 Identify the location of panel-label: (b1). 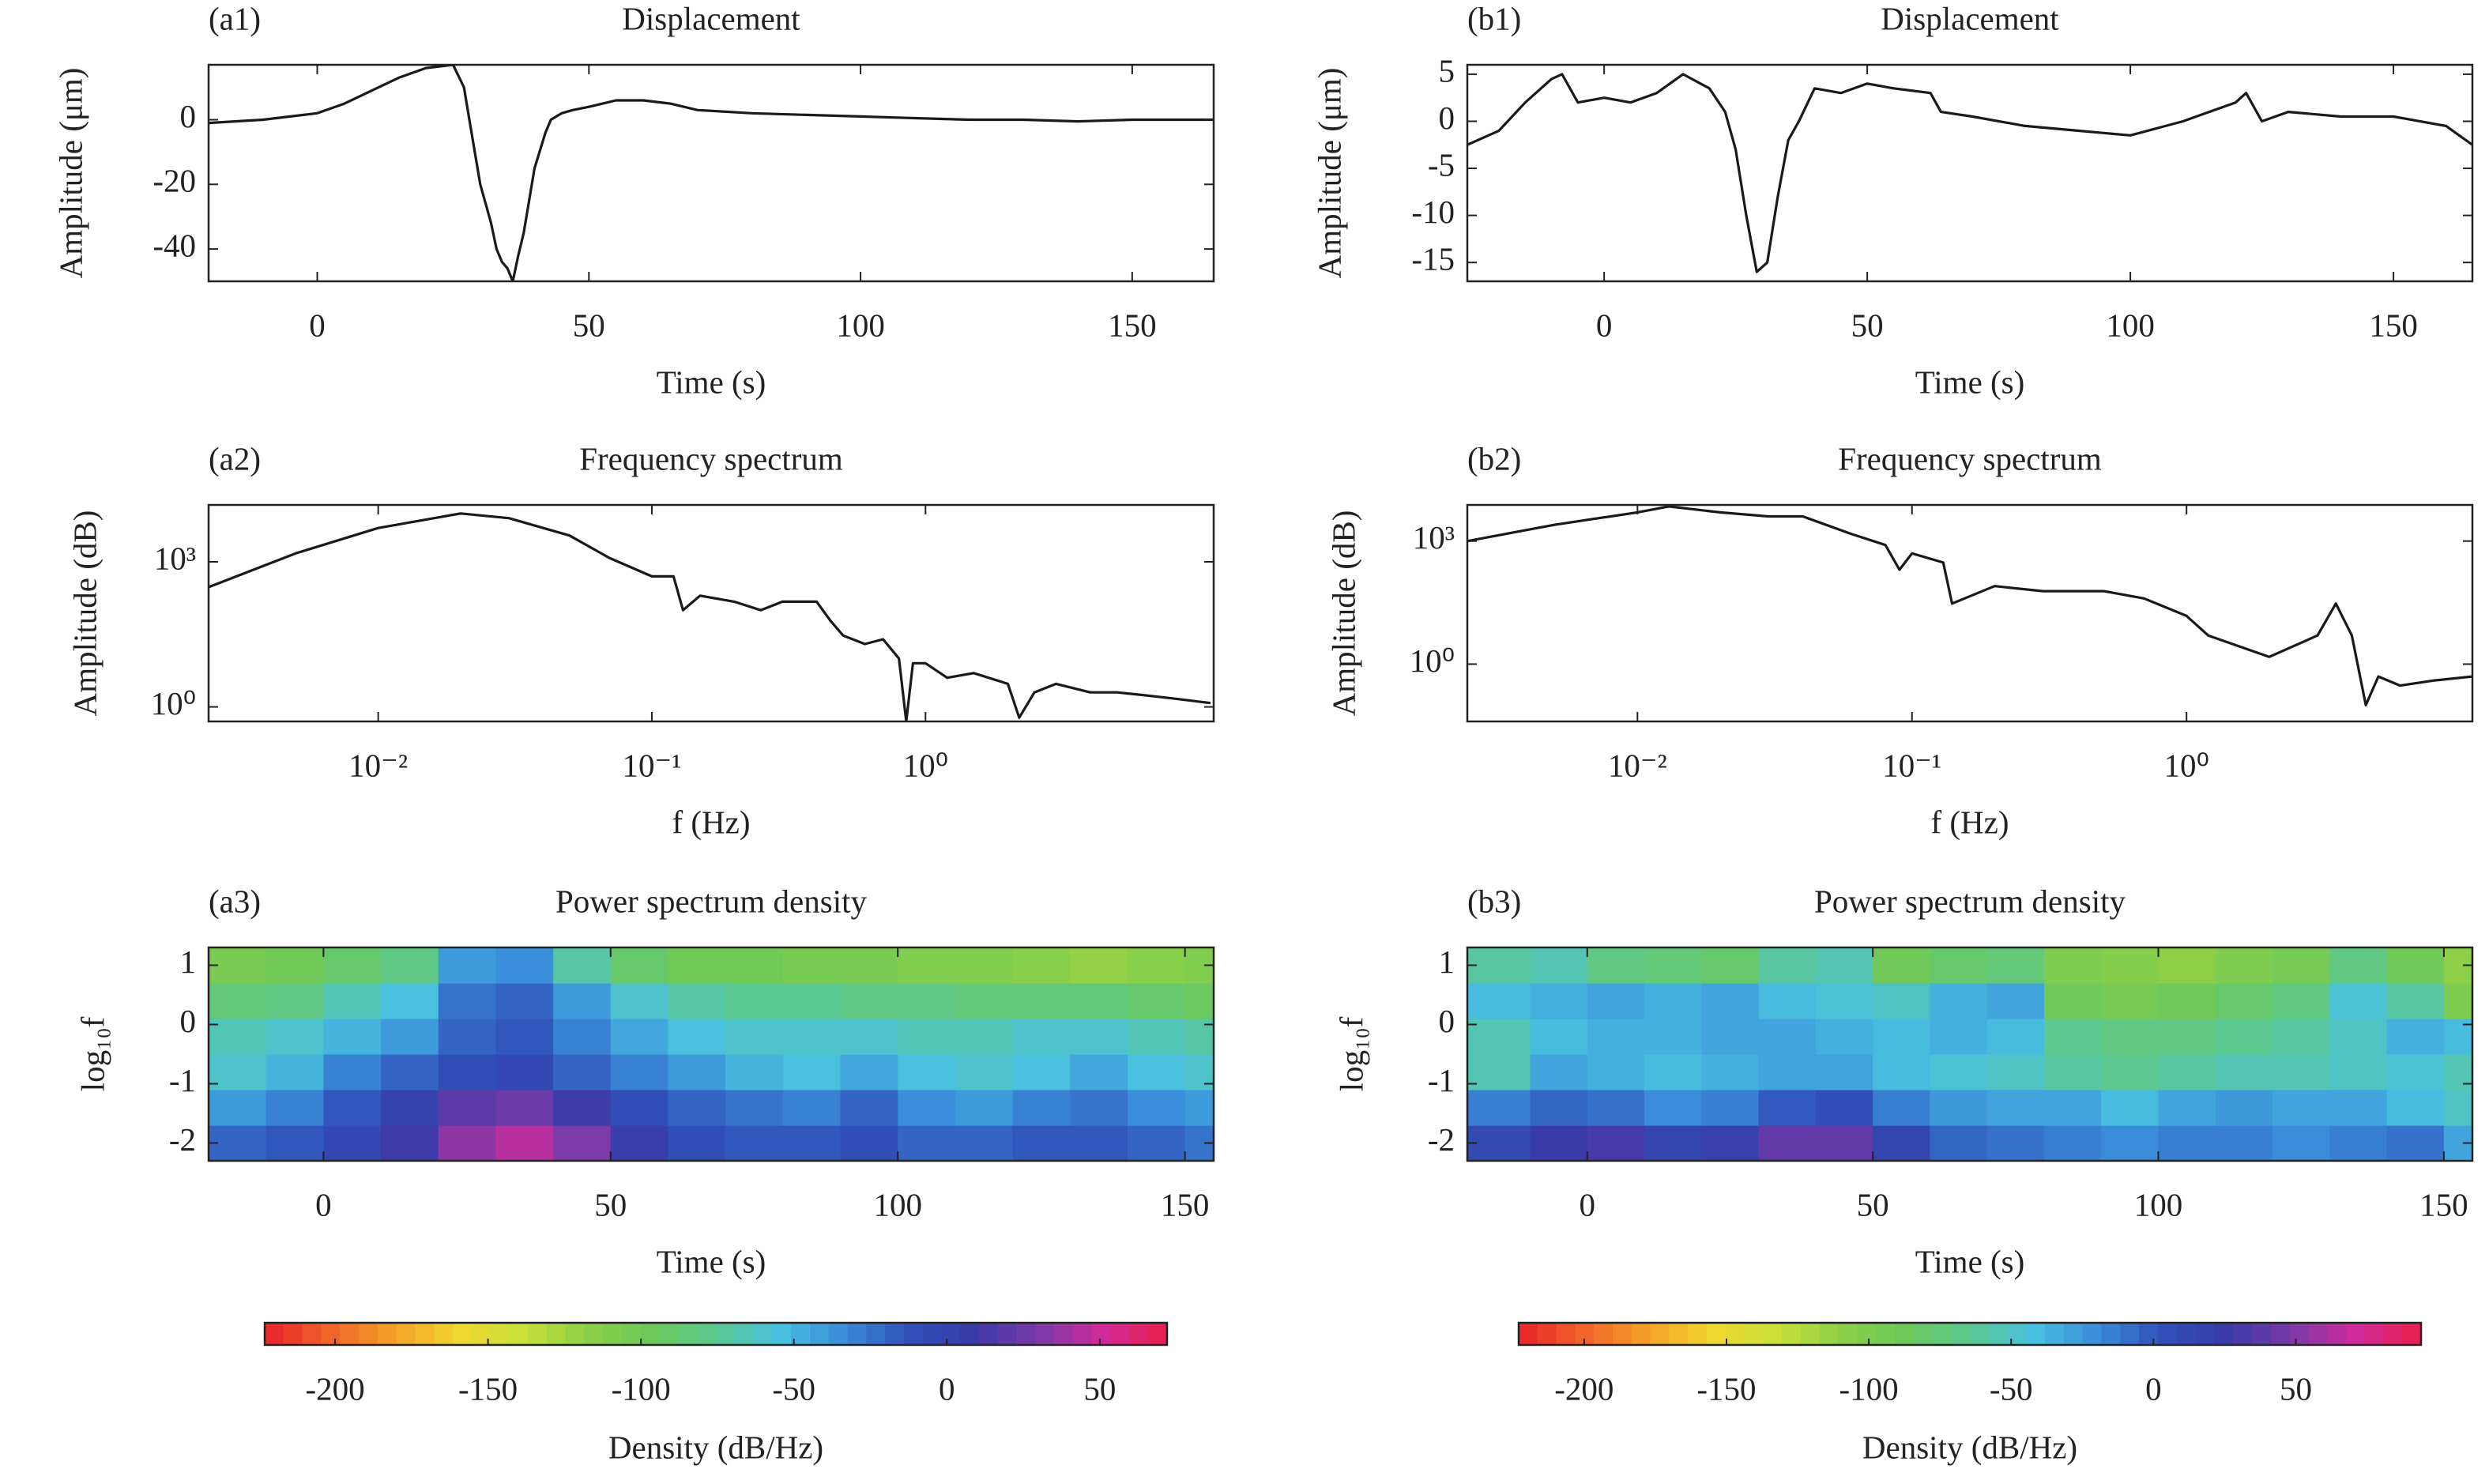
(1494, 18).